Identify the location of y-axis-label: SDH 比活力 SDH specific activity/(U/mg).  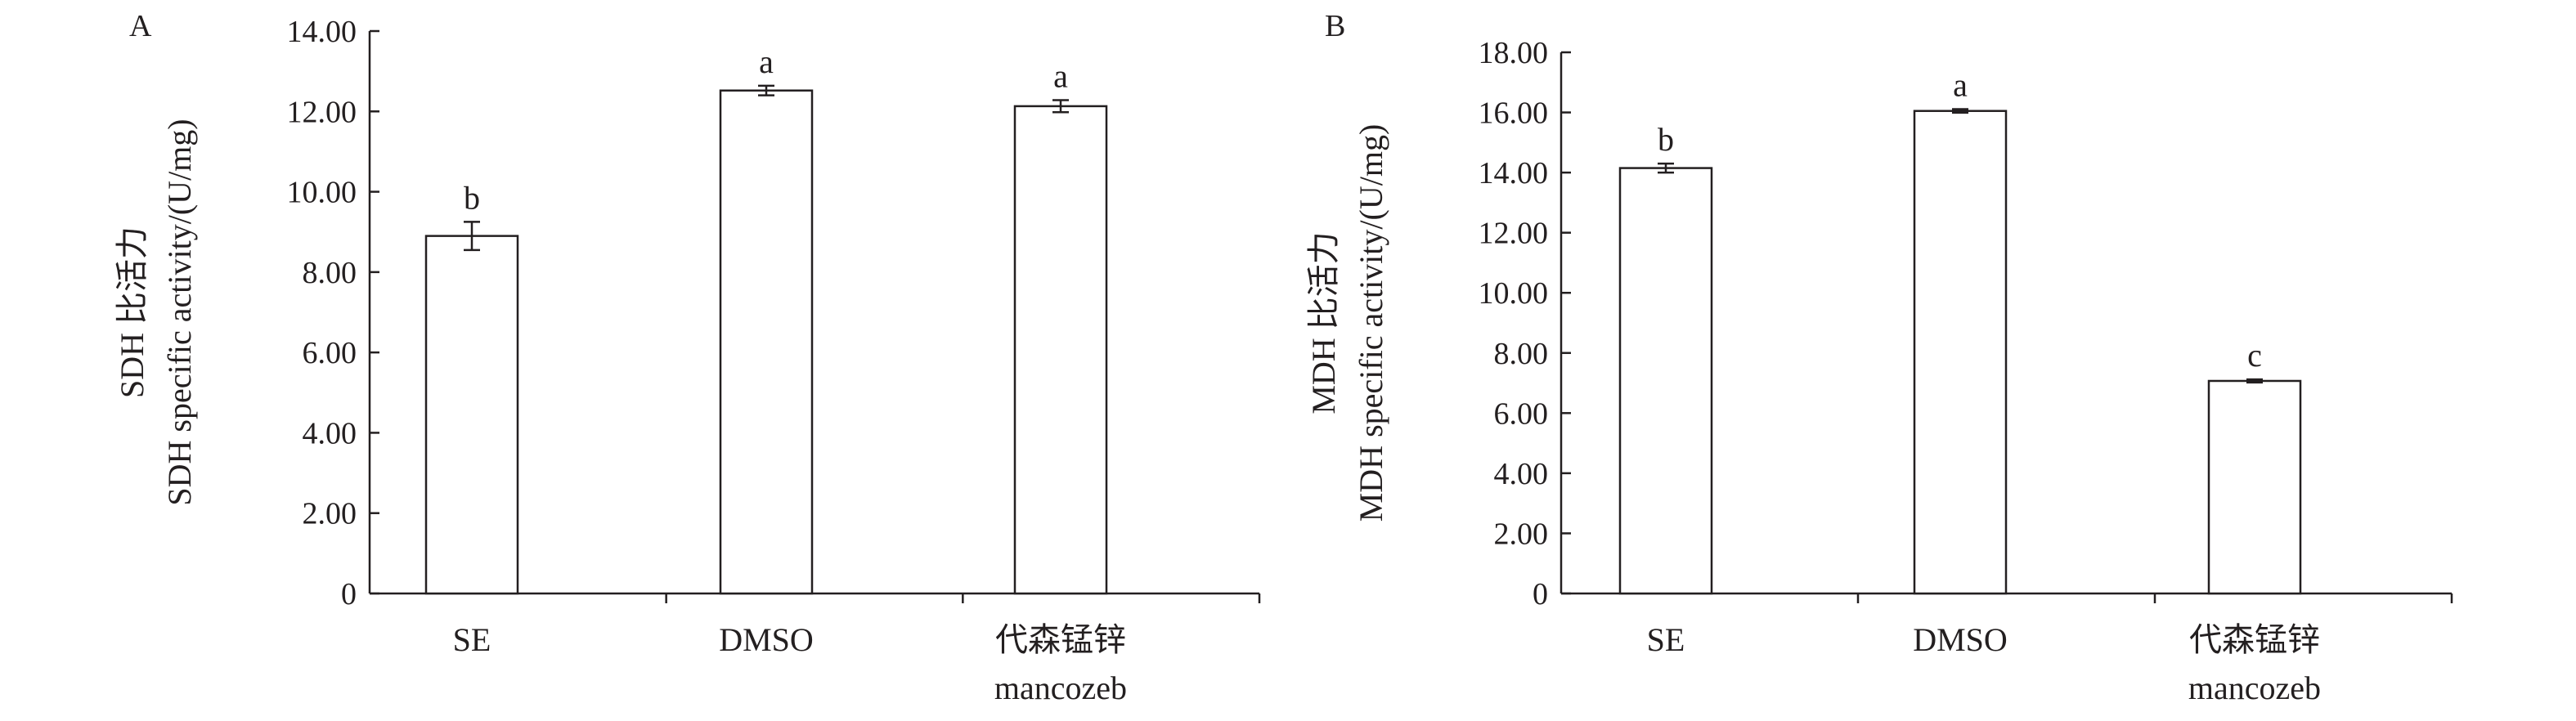
(156, 312).